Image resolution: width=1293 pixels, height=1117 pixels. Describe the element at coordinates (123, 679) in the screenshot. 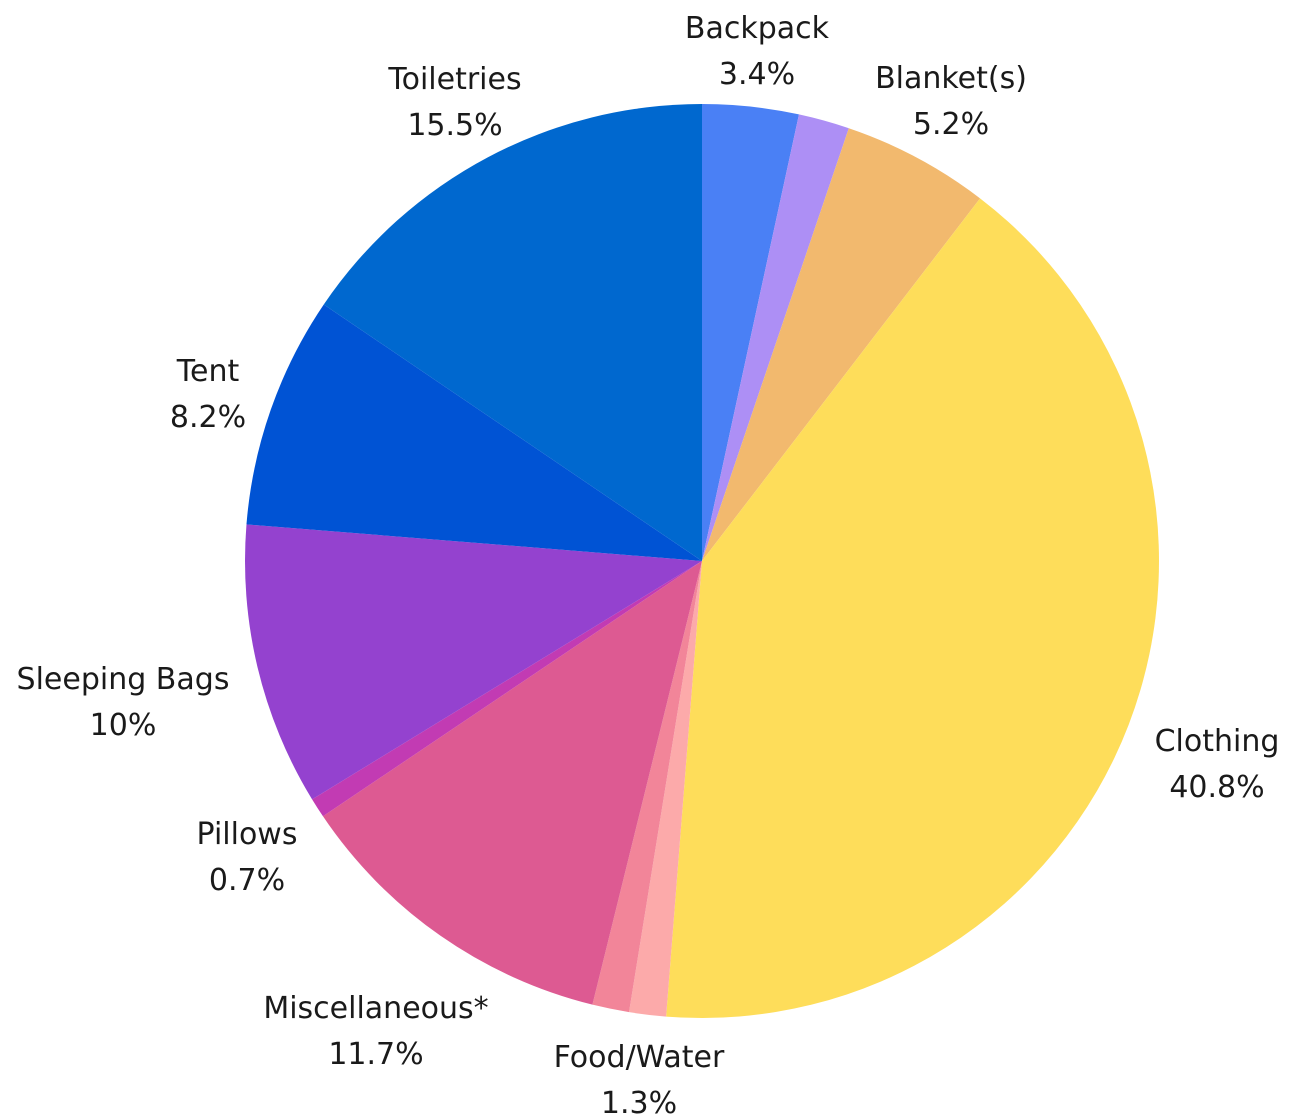

I see `slice-name-label: Sleeping Bags` at that location.